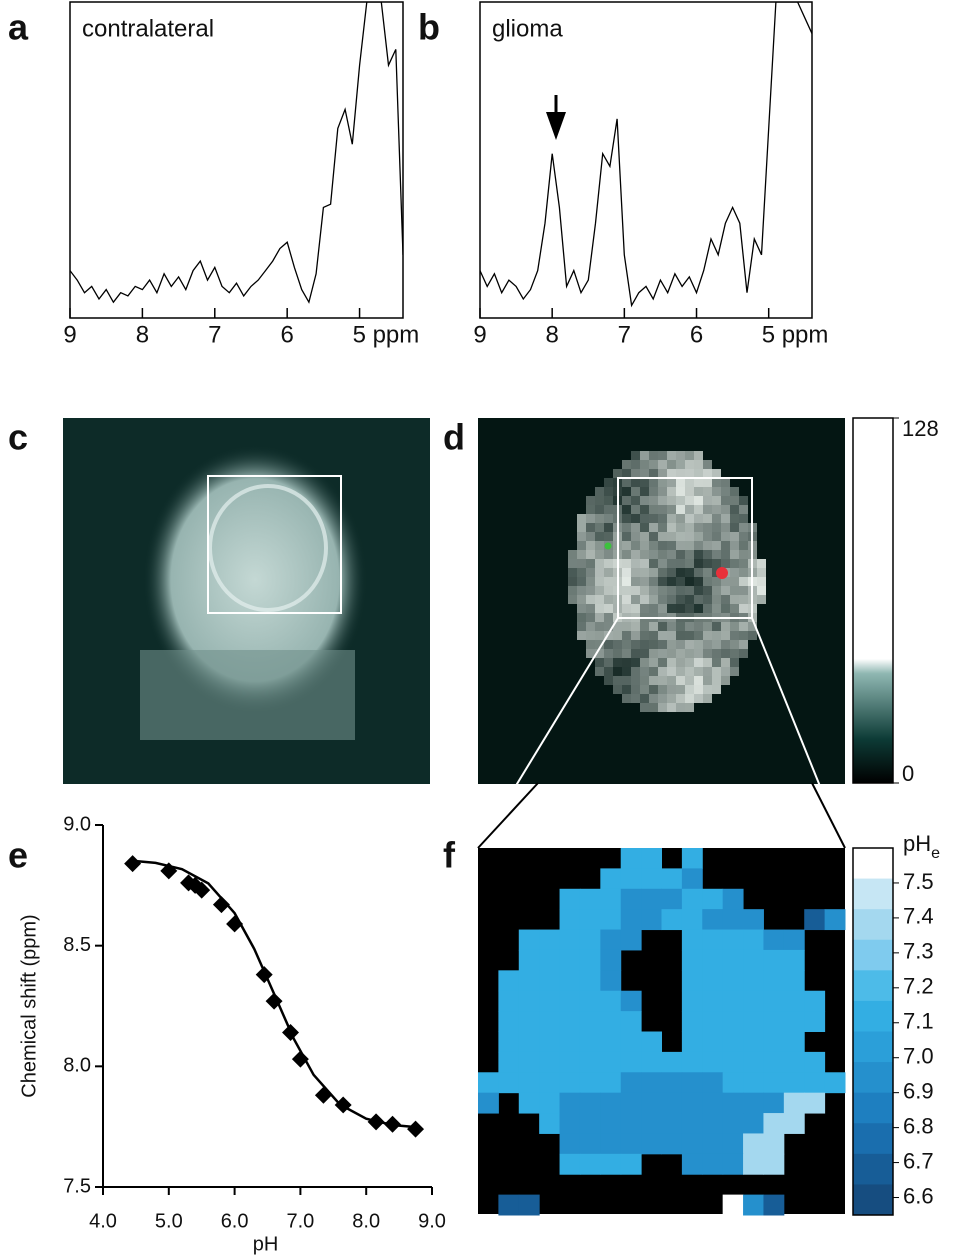  I want to click on x-tick-label: 4.0, so click(103, 1221).